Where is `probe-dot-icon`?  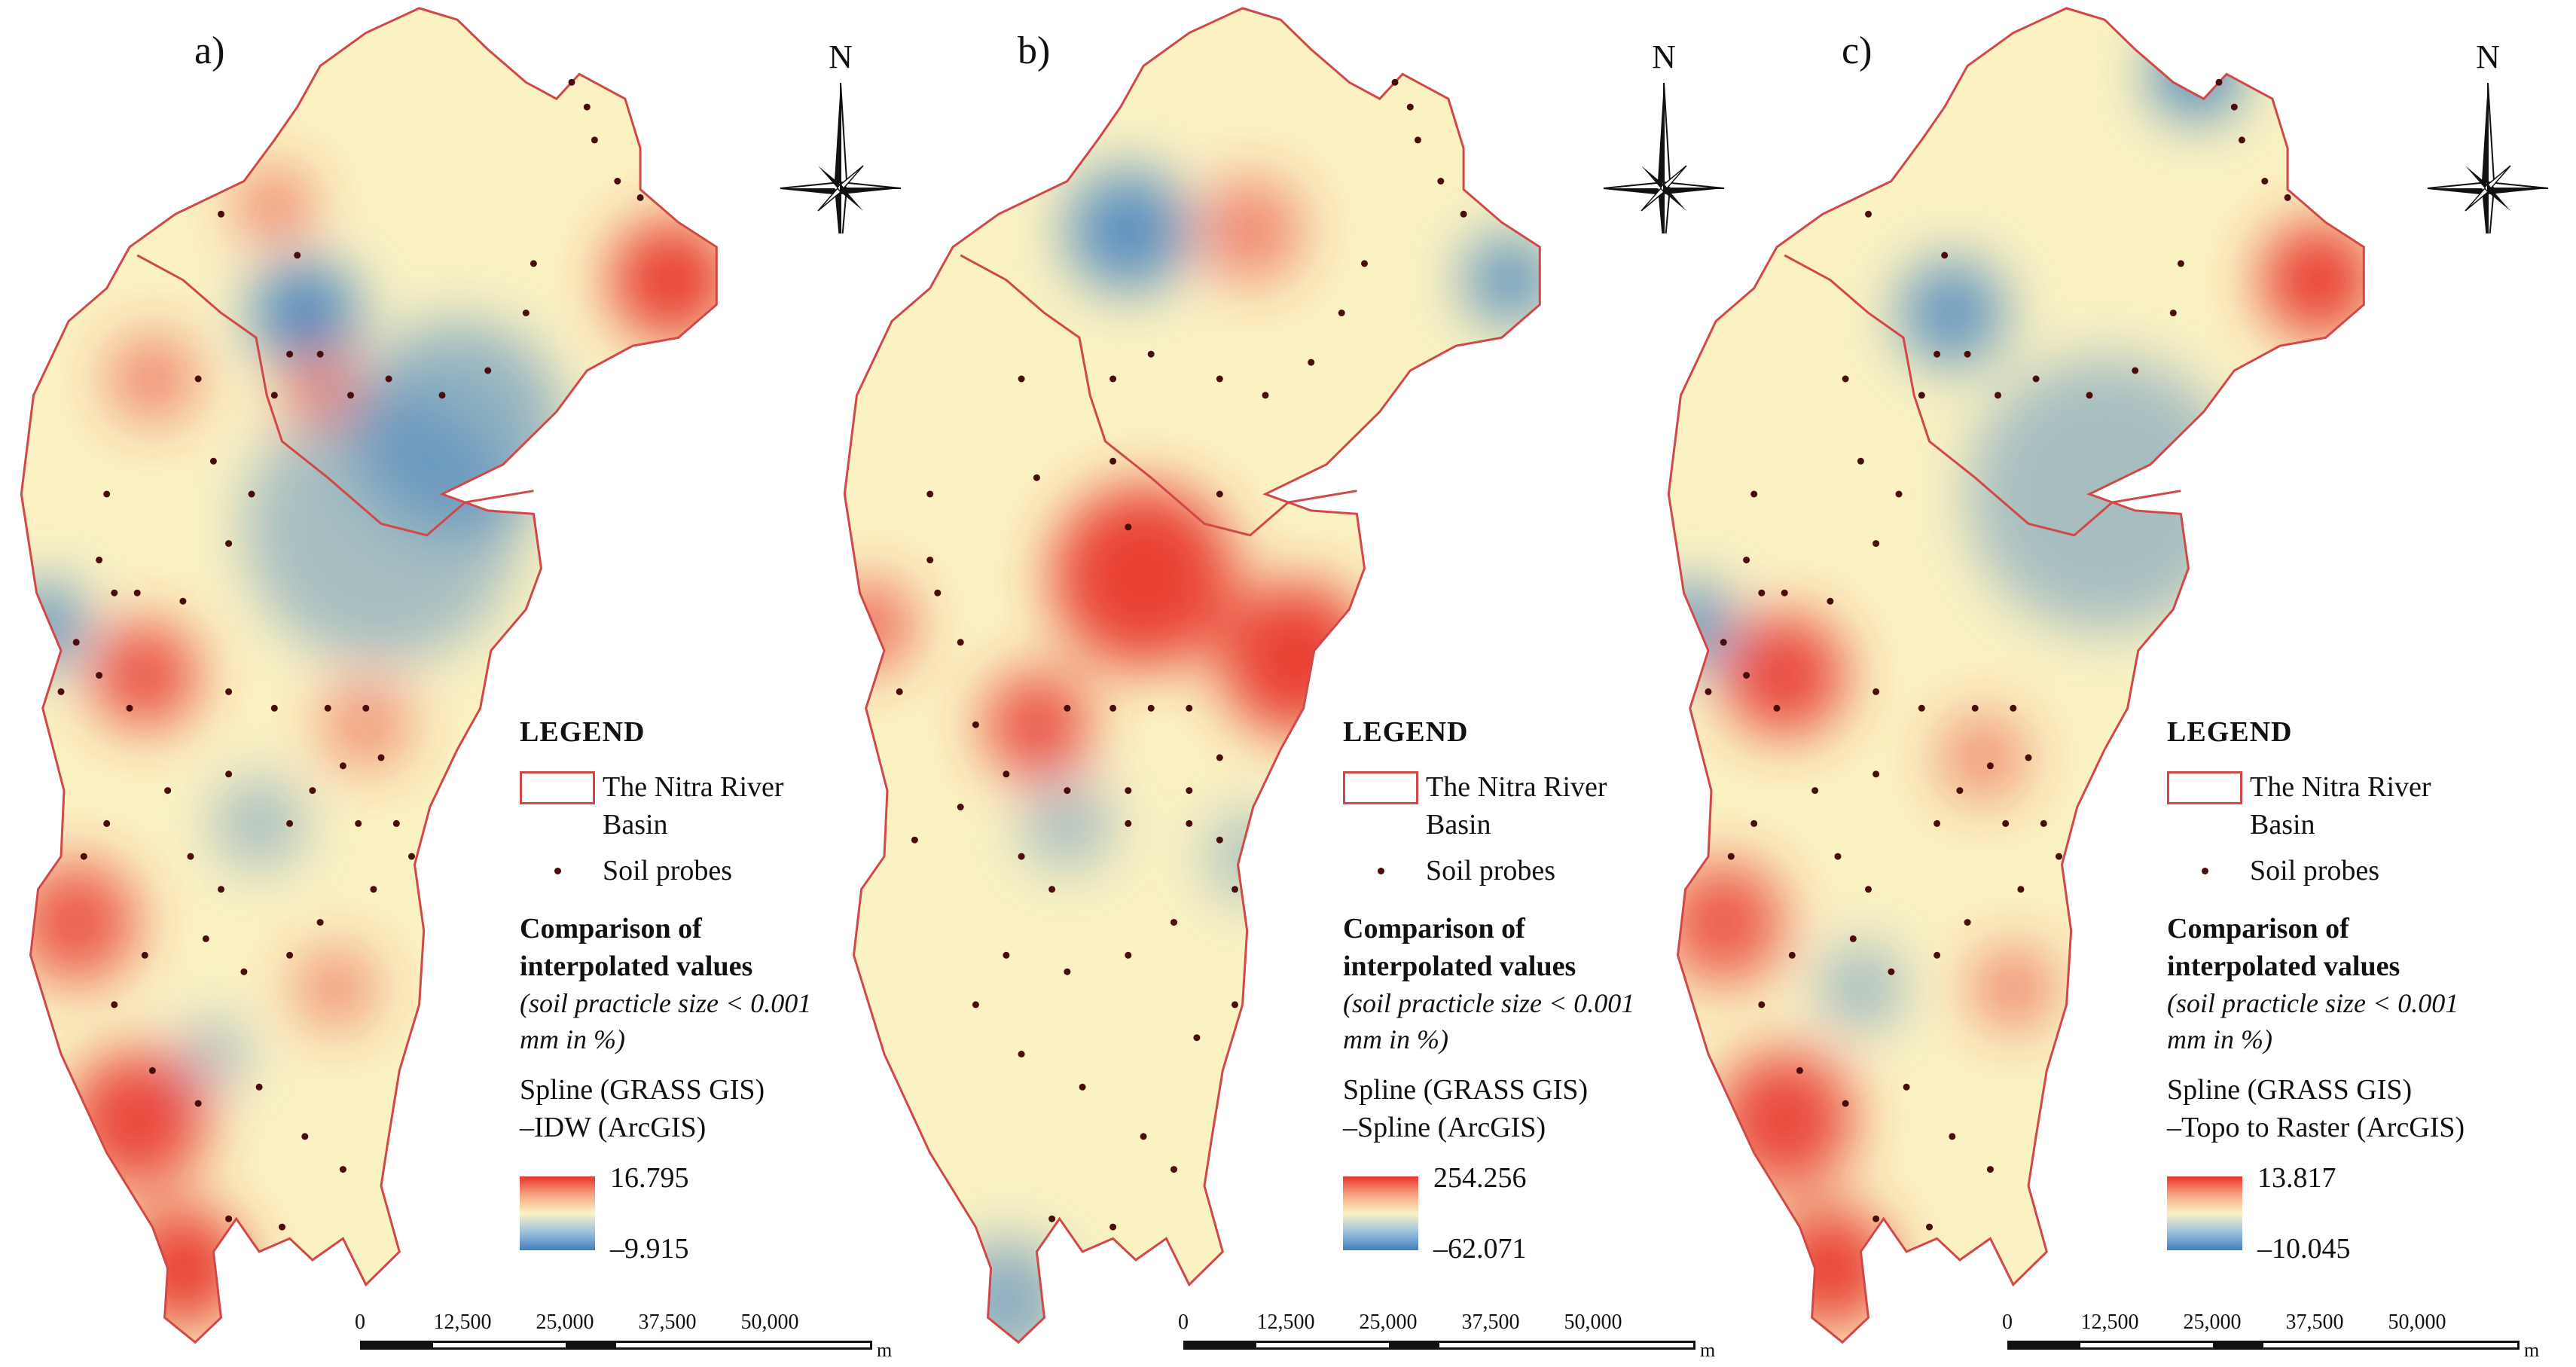
probe-dot-icon is located at coordinates (2205, 870).